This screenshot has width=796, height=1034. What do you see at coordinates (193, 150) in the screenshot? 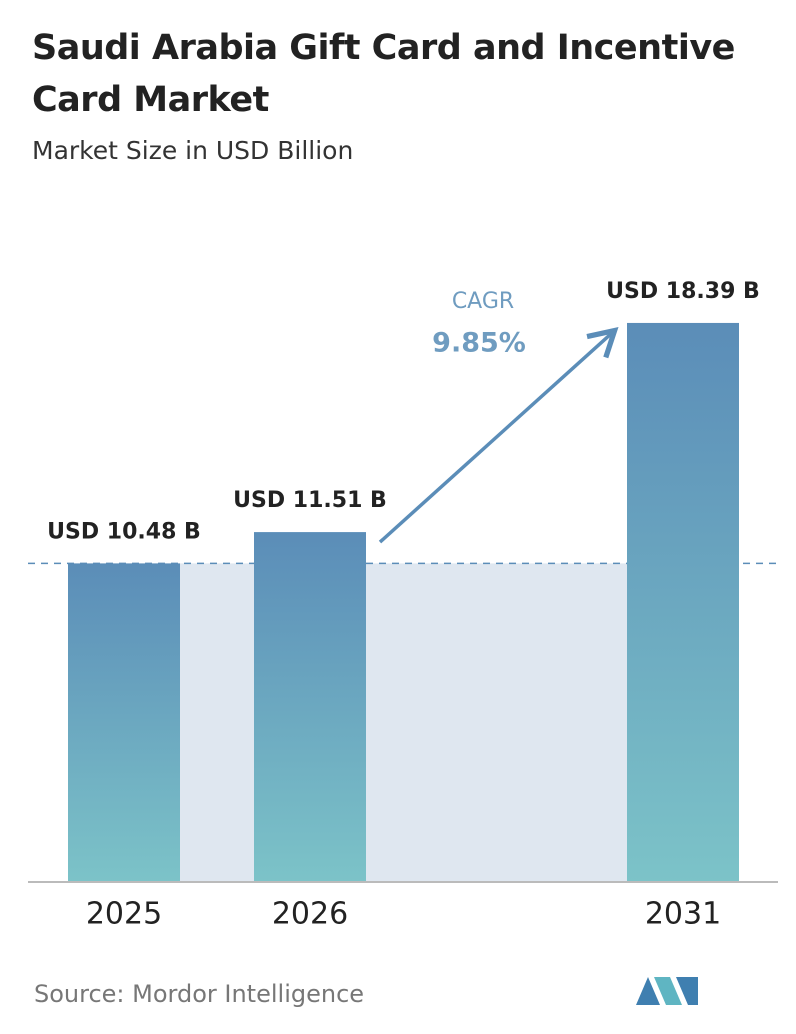
I see `chart-subtitle: Market Size in USD Billion` at bounding box center [193, 150].